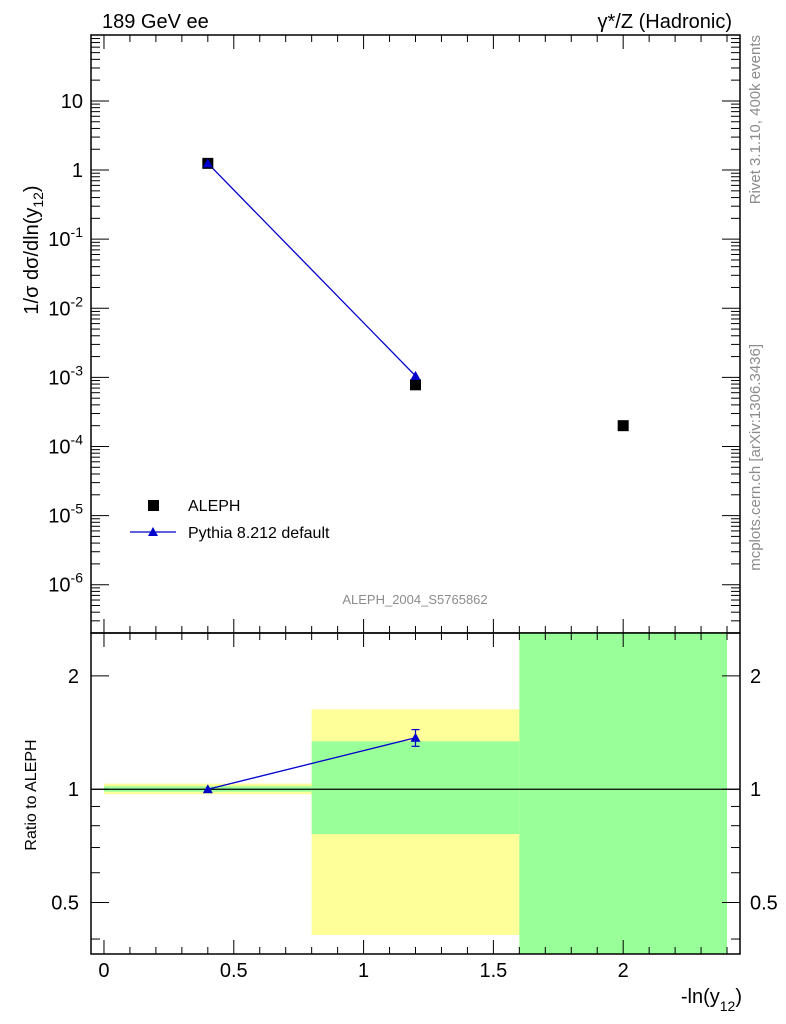 The height and width of the screenshot is (1024, 786). Describe the element at coordinates (153, 531) in the screenshot. I see `legend-mc-marker` at that location.